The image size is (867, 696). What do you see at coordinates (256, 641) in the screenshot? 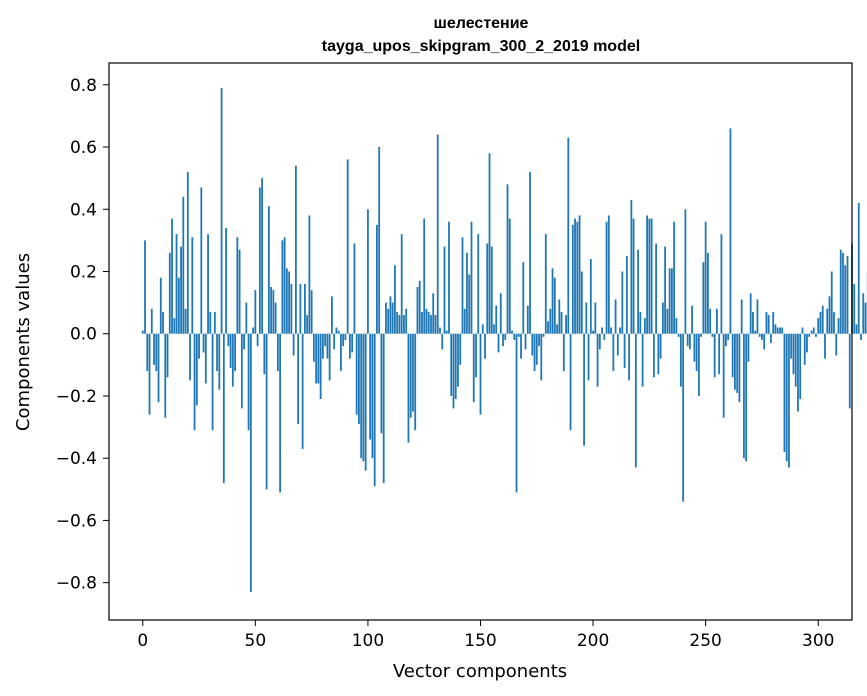
I see `x-tick-label: 50` at bounding box center [256, 641].